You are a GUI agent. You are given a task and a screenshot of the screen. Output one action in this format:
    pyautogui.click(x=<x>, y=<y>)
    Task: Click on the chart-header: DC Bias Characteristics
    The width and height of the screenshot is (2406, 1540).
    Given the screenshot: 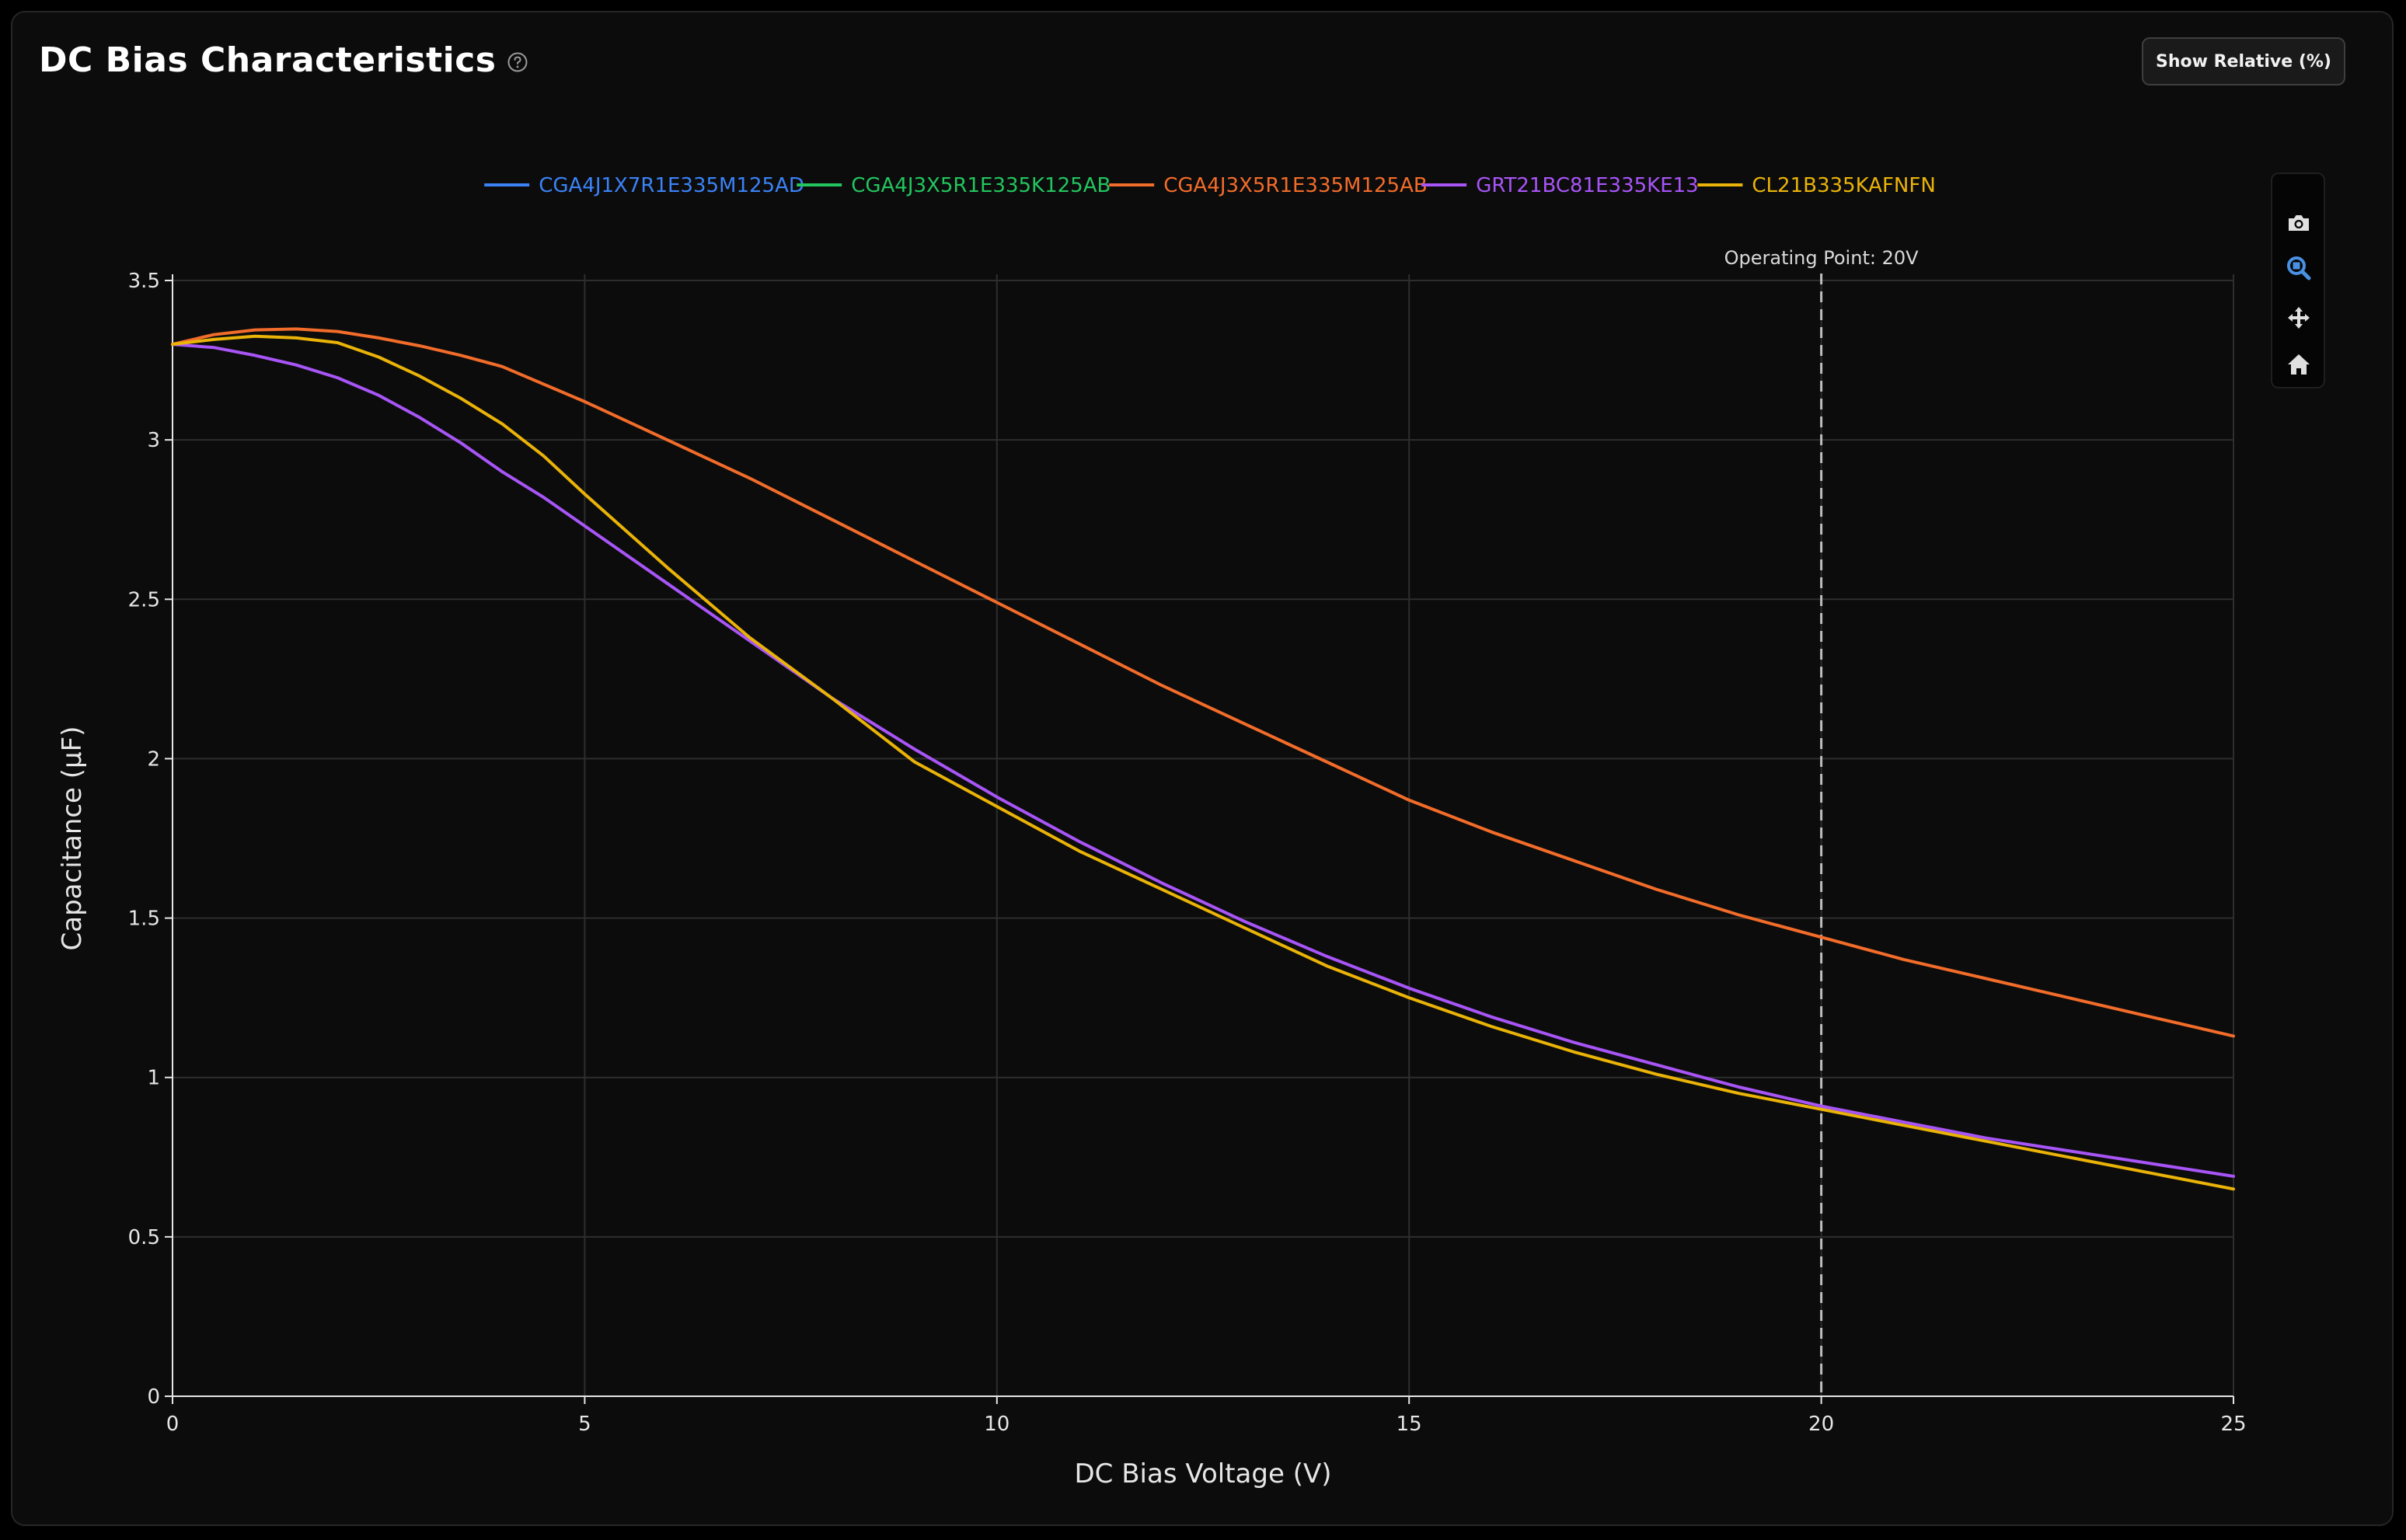 What is the action you would take?
    pyautogui.click(x=284, y=60)
    